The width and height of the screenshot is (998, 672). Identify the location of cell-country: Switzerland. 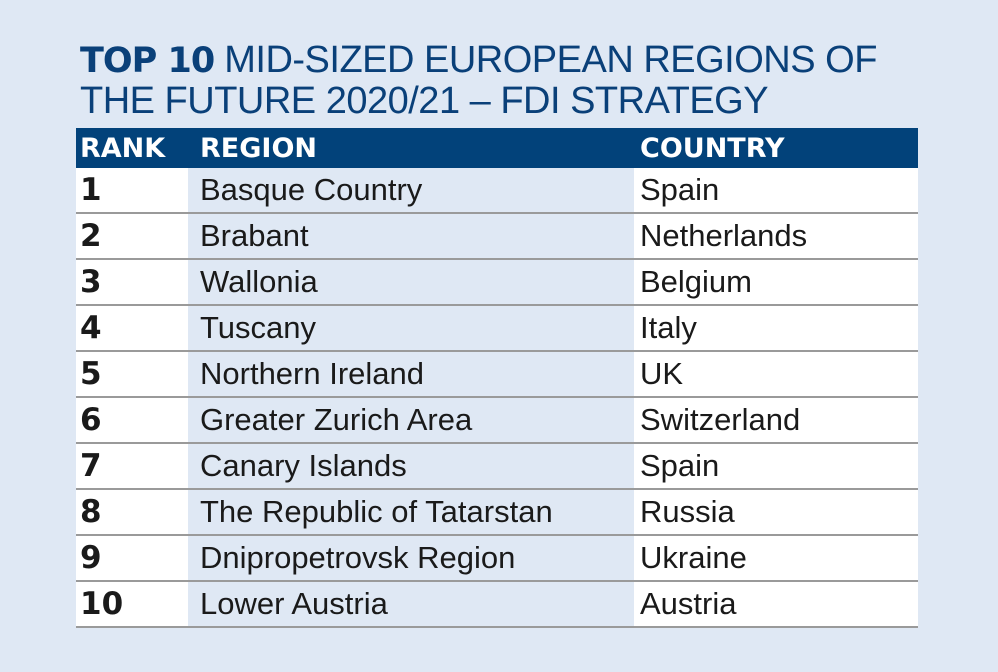
(776, 420).